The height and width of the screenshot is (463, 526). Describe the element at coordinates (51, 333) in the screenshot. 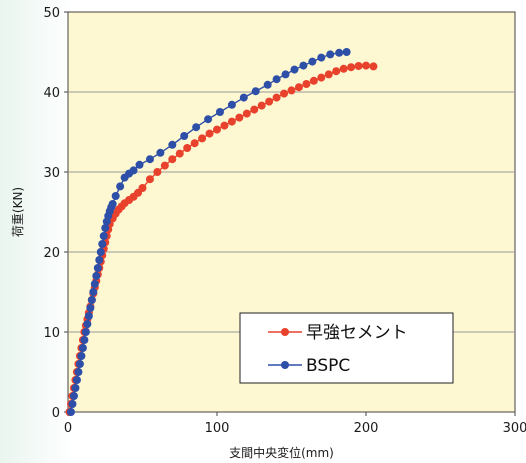

I see `y-tick-label: 10` at that location.